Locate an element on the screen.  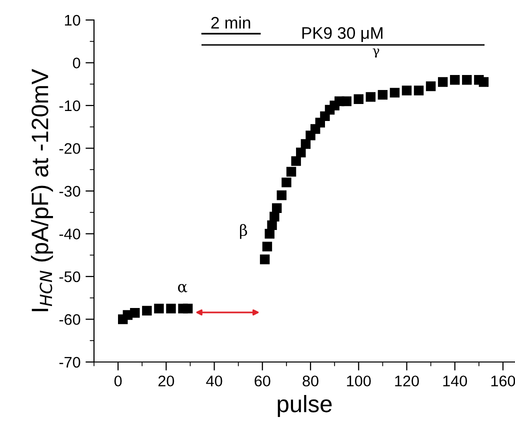
annotation: β is located at coordinates (244, 231).